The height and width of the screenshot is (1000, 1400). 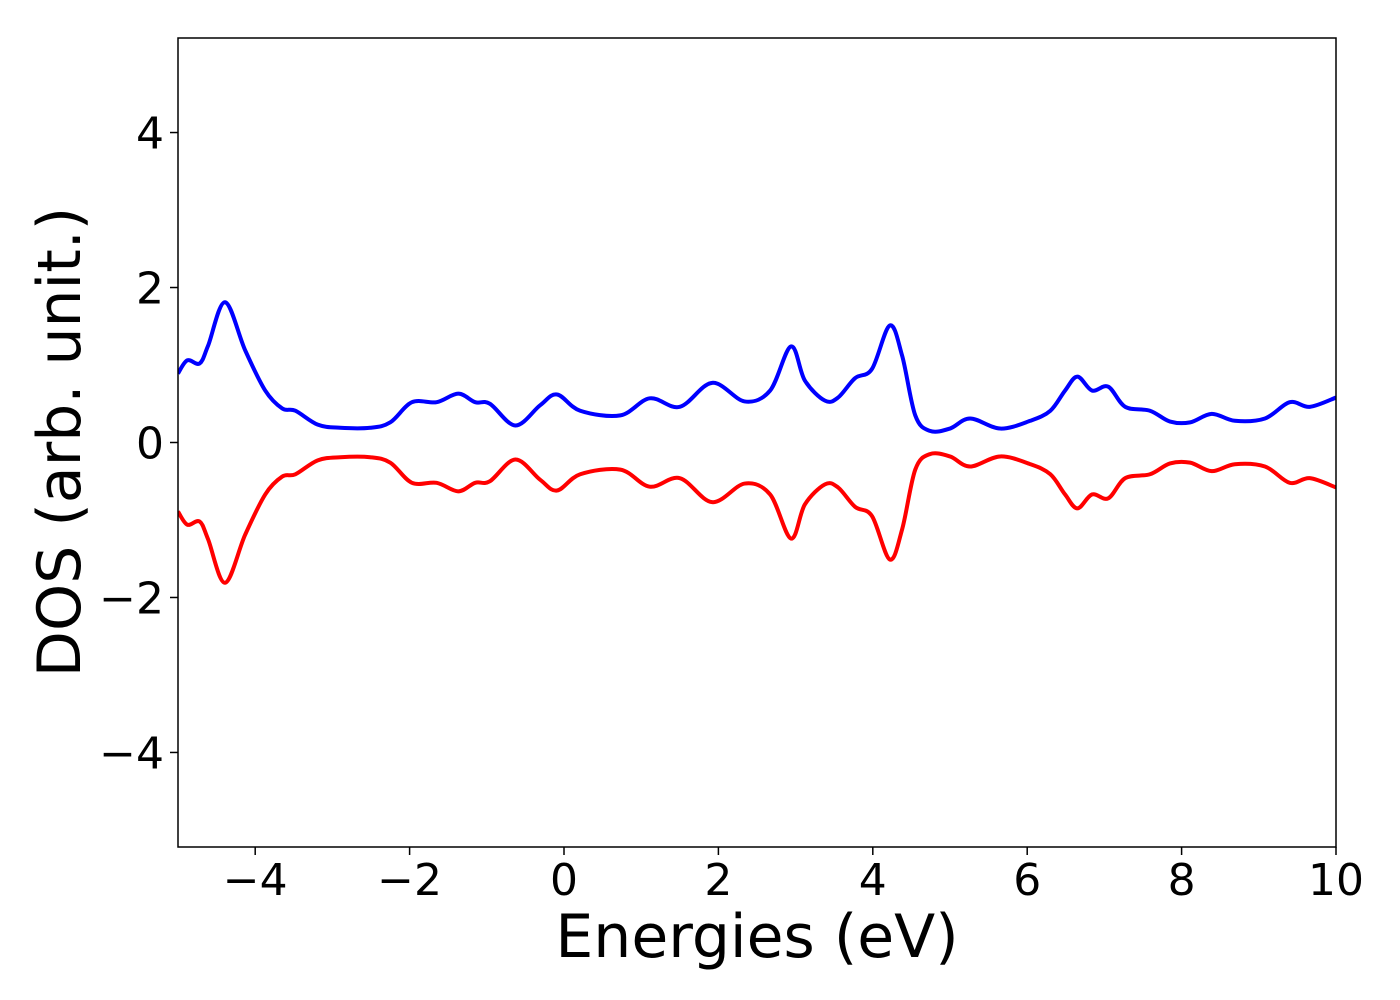 What do you see at coordinates (564, 880) in the screenshot?
I see `x-tick-label: 0` at bounding box center [564, 880].